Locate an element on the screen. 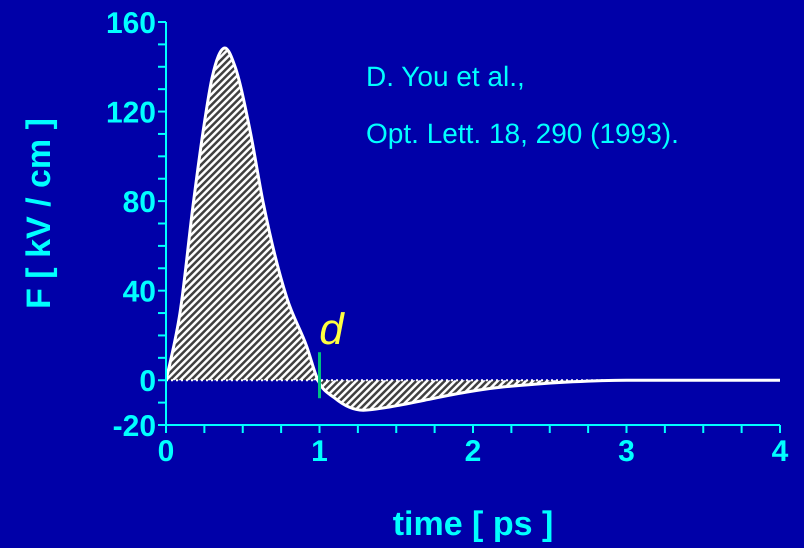 The height and width of the screenshot is (548, 804). y-tick-label: 0 is located at coordinates (147, 381).